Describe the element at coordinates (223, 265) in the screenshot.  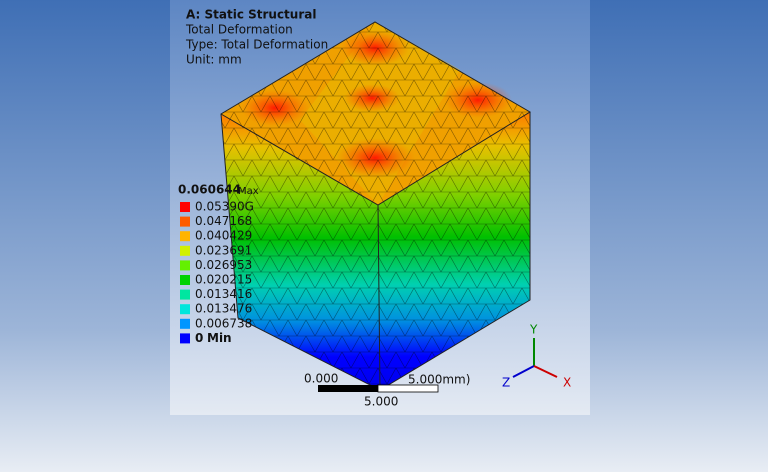
I see `legend-label: 0.026953` at that location.